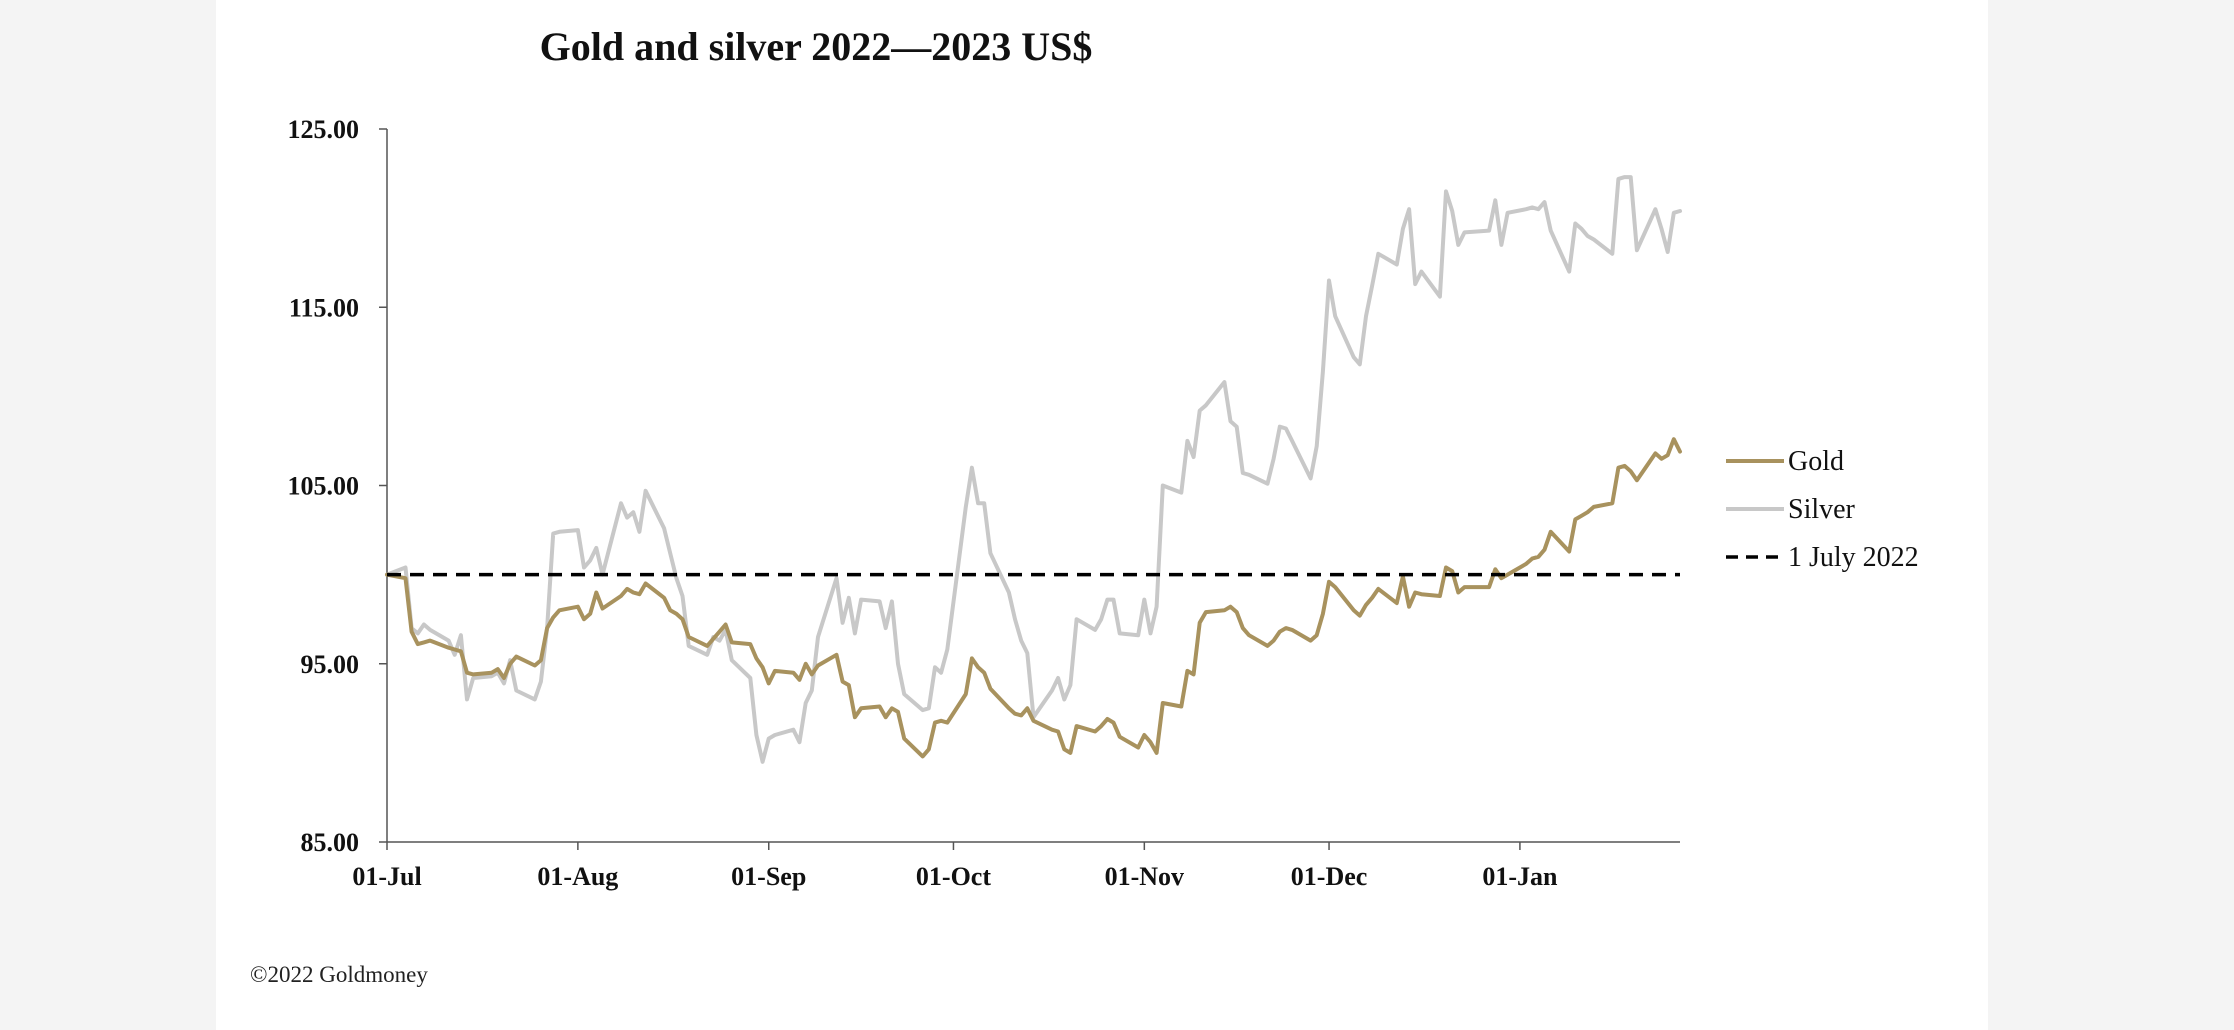  Describe the element at coordinates (1329, 876) in the screenshot. I see `x-tick-label: 01-Dec` at that location.